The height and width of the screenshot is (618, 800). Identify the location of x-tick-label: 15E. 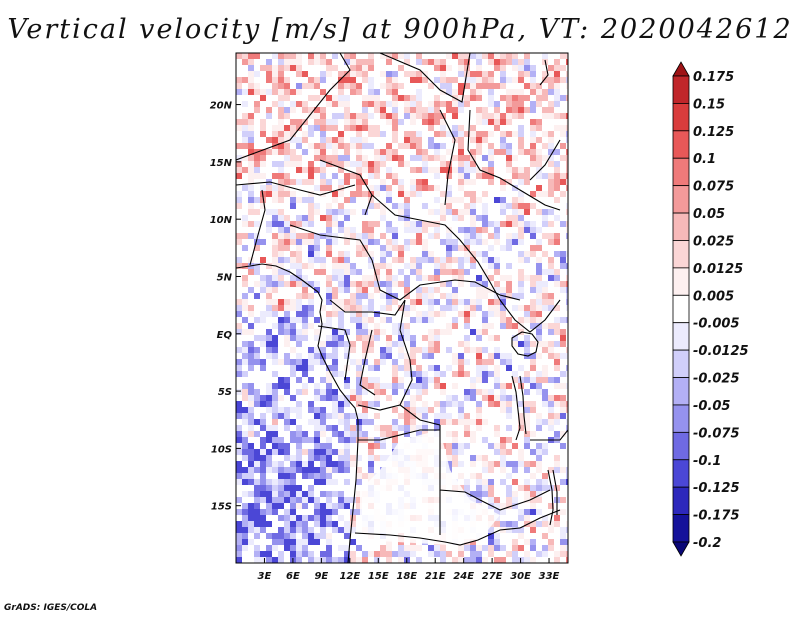
(378, 576).